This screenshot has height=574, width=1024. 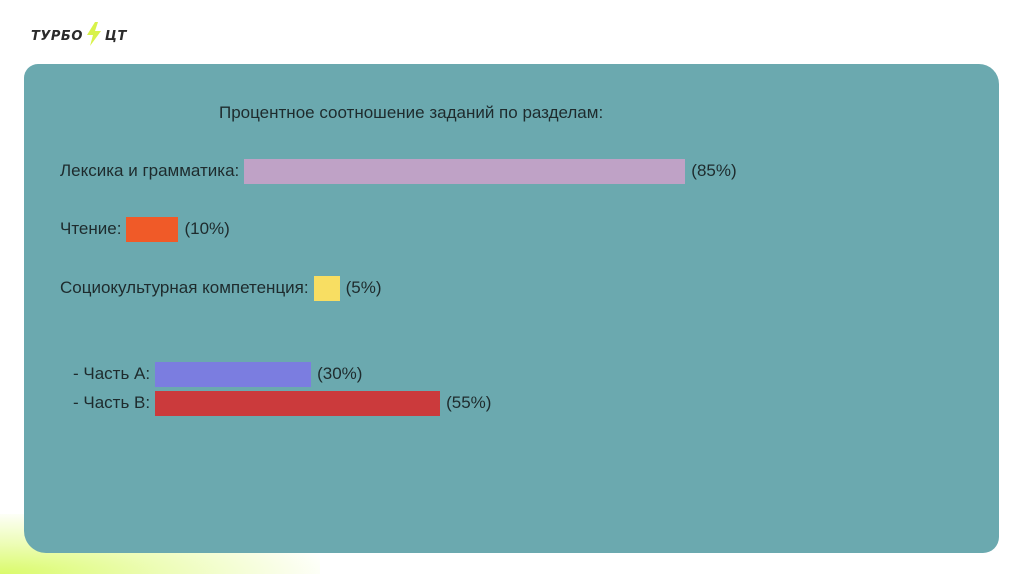 What do you see at coordinates (91, 228) in the screenshot?
I see `bar-label: Чтение:` at bounding box center [91, 228].